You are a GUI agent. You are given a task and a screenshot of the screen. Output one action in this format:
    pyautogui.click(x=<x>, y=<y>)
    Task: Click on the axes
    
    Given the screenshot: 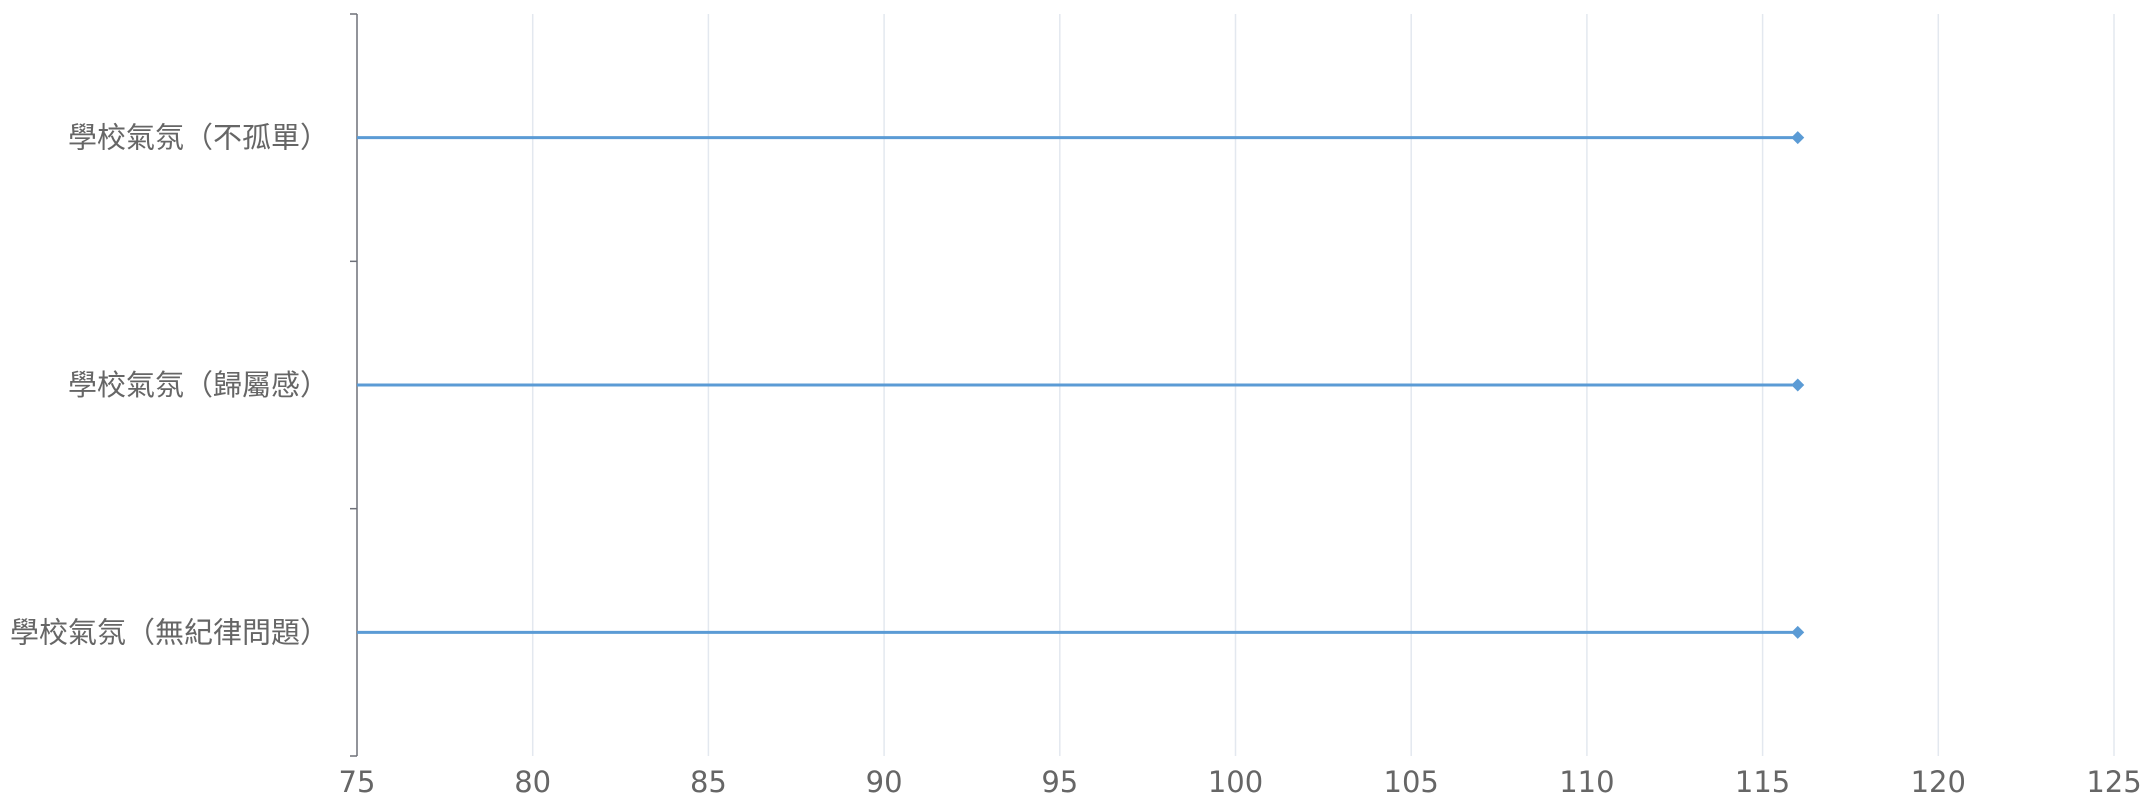 What is the action you would take?
    pyautogui.click(x=354, y=385)
    